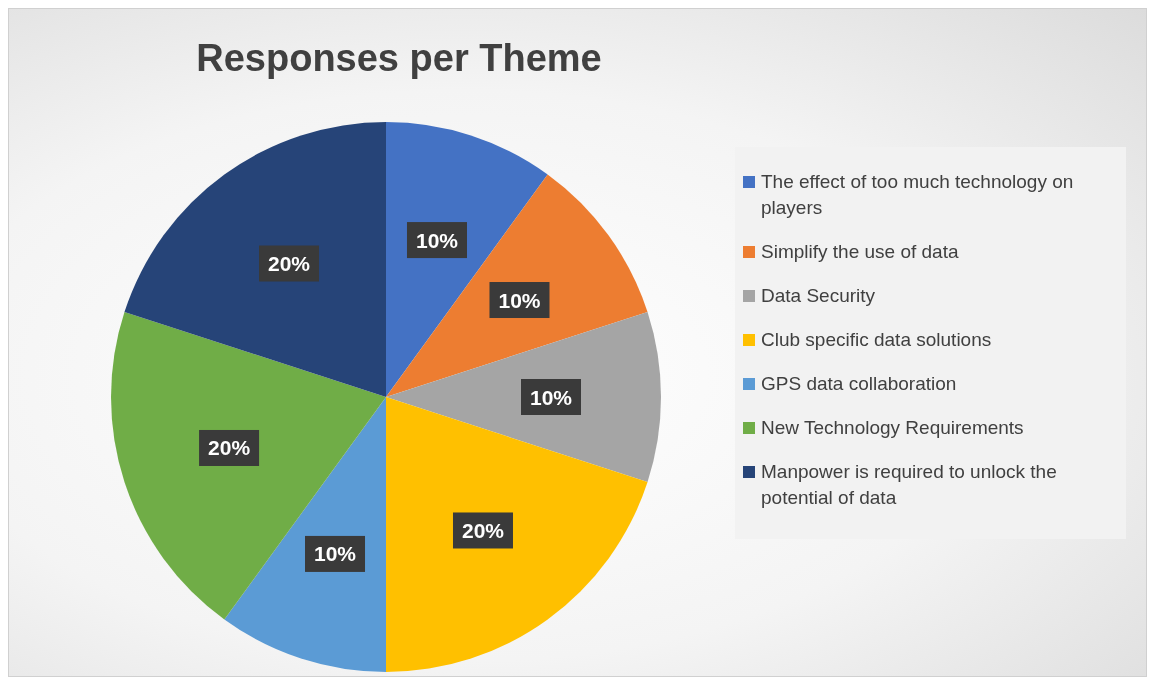  Describe the element at coordinates (909, 484) in the screenshot. I see `legend-label: Manpower is required to unlock the potential of data` at that location.